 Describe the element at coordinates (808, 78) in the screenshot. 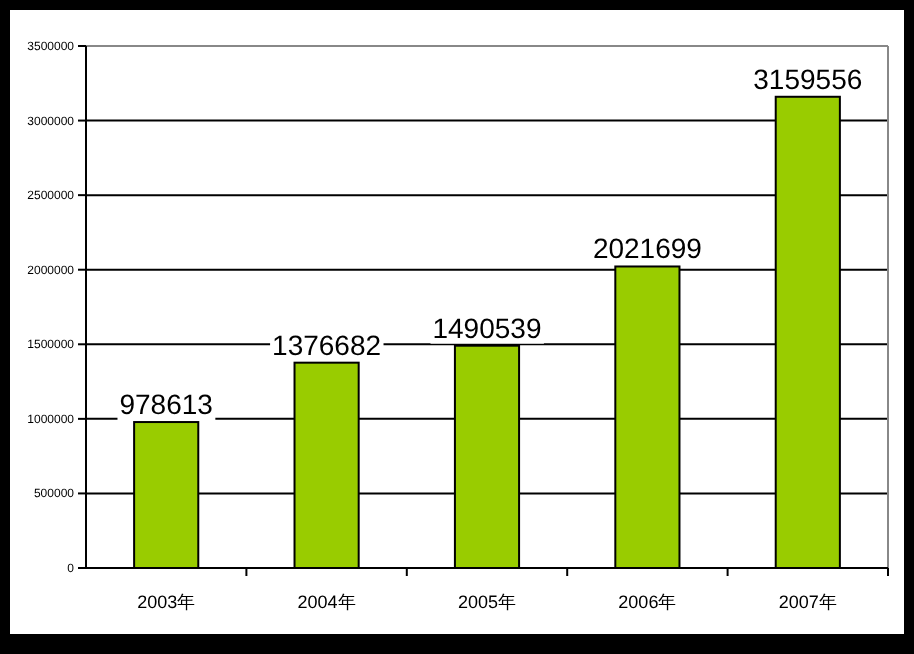

I see `data-label: 3159556` at that location.